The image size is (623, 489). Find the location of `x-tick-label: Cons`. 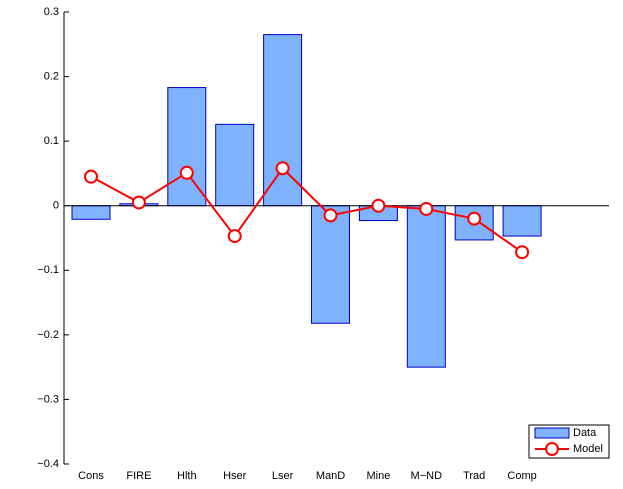

x-tick-label: Cons is located at coordinates (91, 476).